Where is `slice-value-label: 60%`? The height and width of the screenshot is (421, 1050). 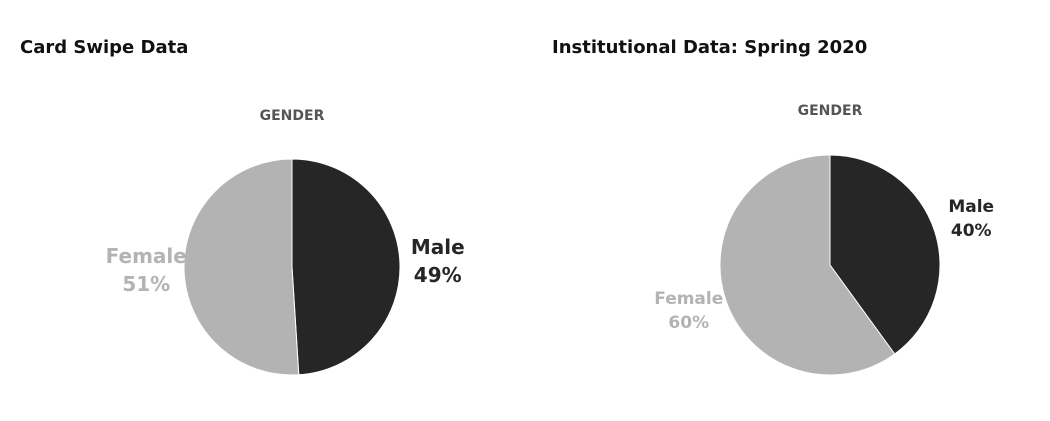 slice-value-label: 60% is located at coordinates (688, 323).